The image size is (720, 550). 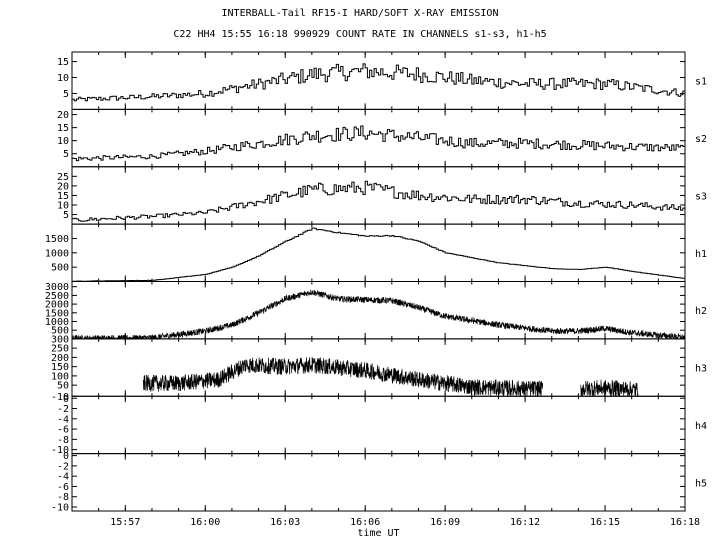 What do you see at coordinates (57, 305) in the screenshot?
I see `ytick-label-h2: 2000` at bounding box center [57, 305].